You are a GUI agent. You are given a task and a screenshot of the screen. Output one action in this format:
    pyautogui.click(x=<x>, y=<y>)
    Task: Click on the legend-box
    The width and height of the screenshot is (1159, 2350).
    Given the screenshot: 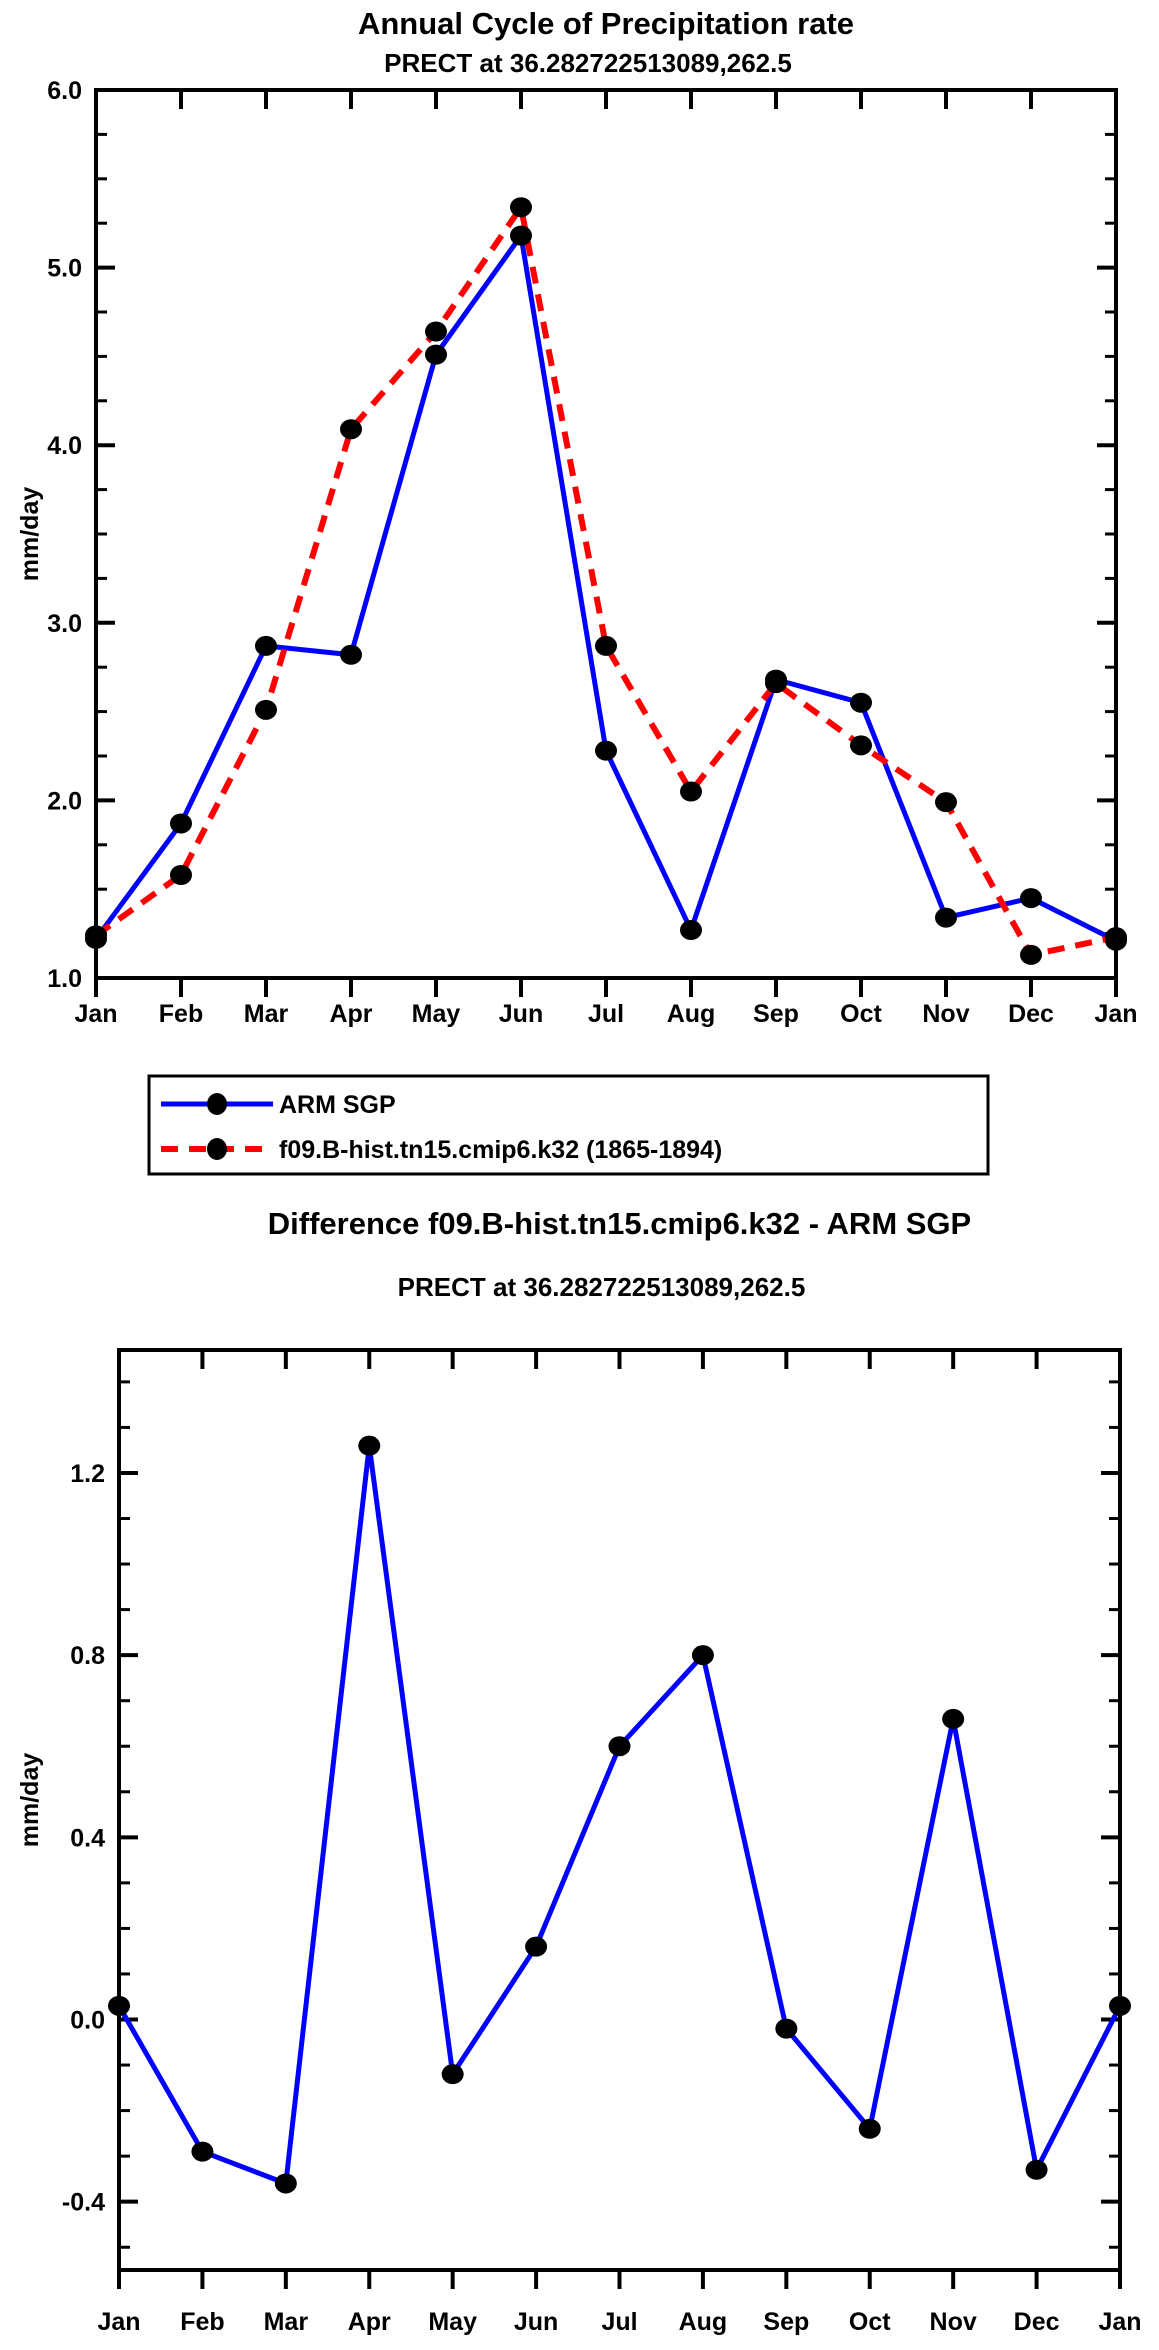 What is the action you would take?
    pyautogui.click(x=568, y=1125)
    